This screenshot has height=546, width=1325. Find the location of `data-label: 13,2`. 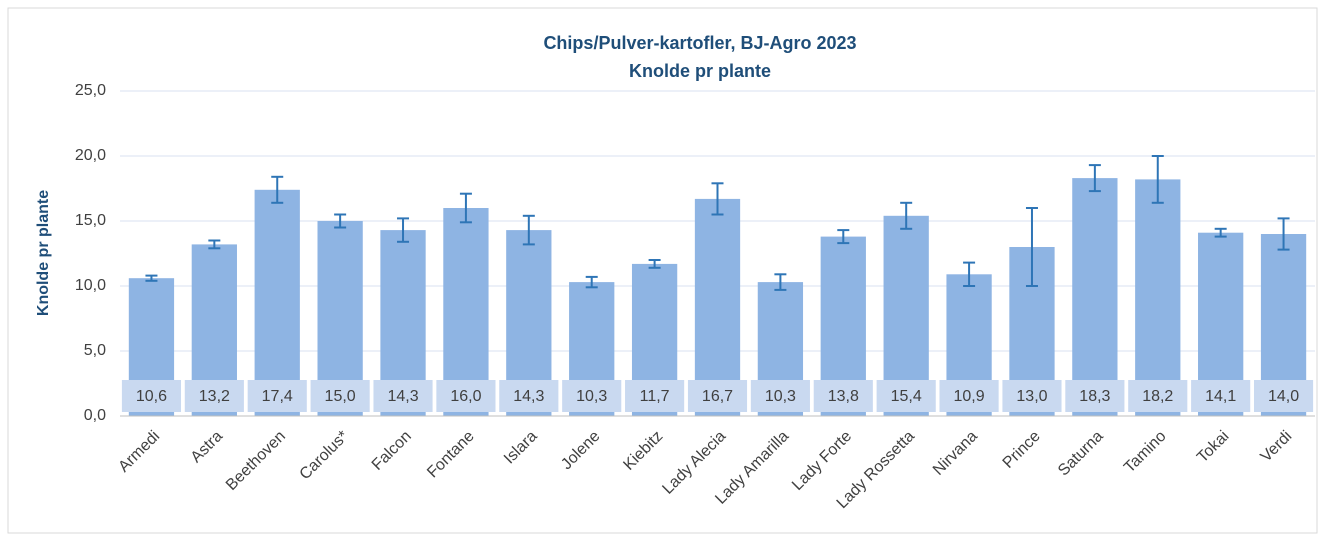

data-label: 13,2 is located at coordinates (214, 396).